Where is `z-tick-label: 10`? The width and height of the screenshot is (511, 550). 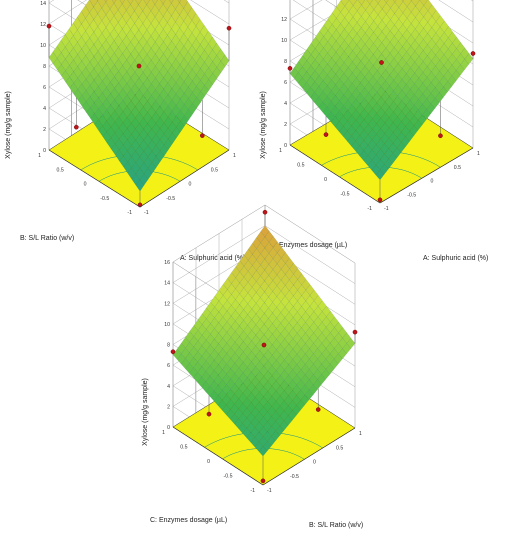
z-tick-label: 10 is located at coordinates (284, 41).